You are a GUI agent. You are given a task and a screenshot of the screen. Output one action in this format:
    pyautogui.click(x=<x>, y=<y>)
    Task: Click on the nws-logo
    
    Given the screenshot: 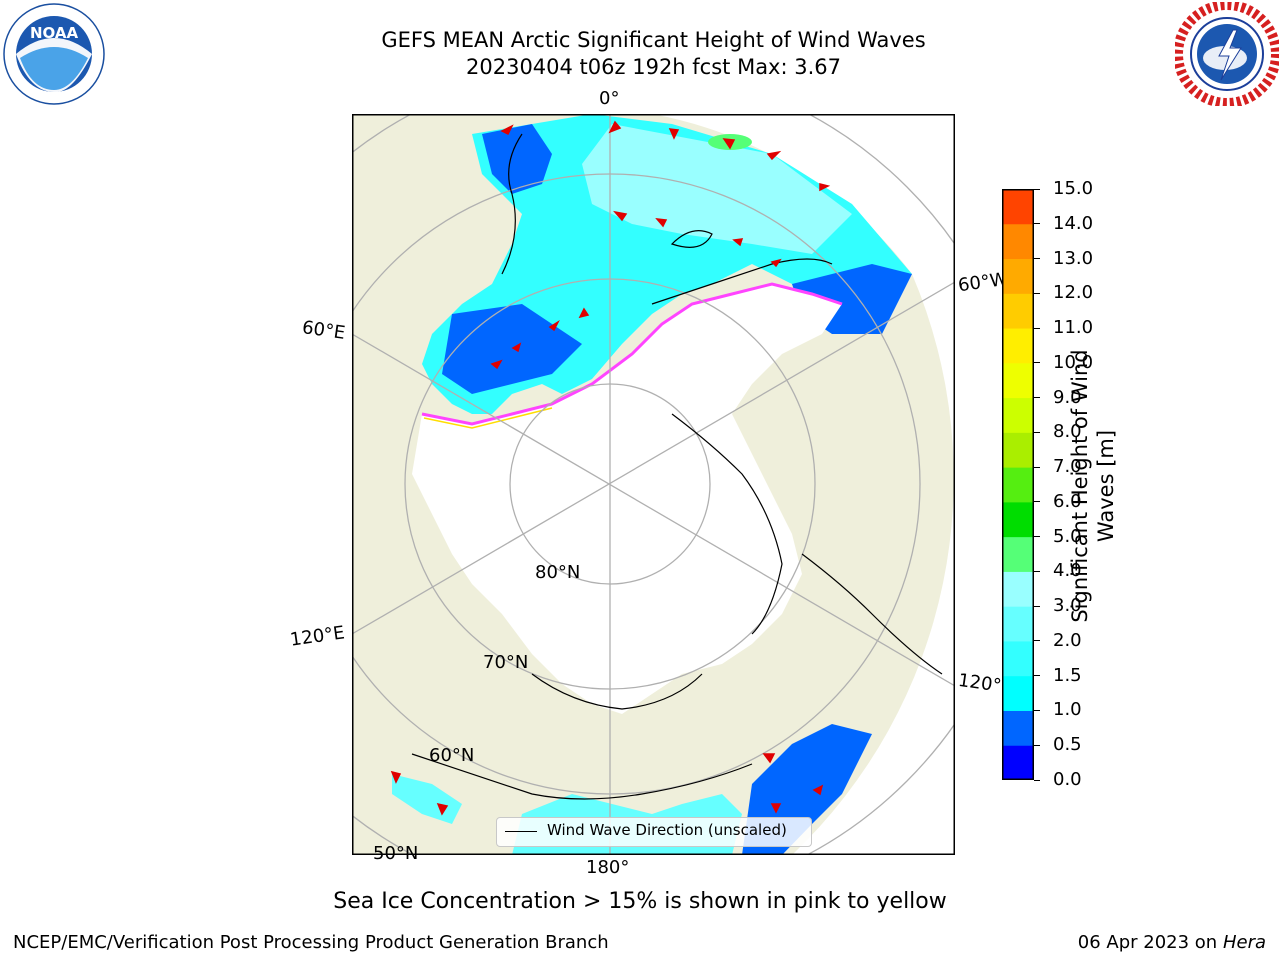 What is the action you would take?
    pyautogui.click(x=1226, y=54)
    